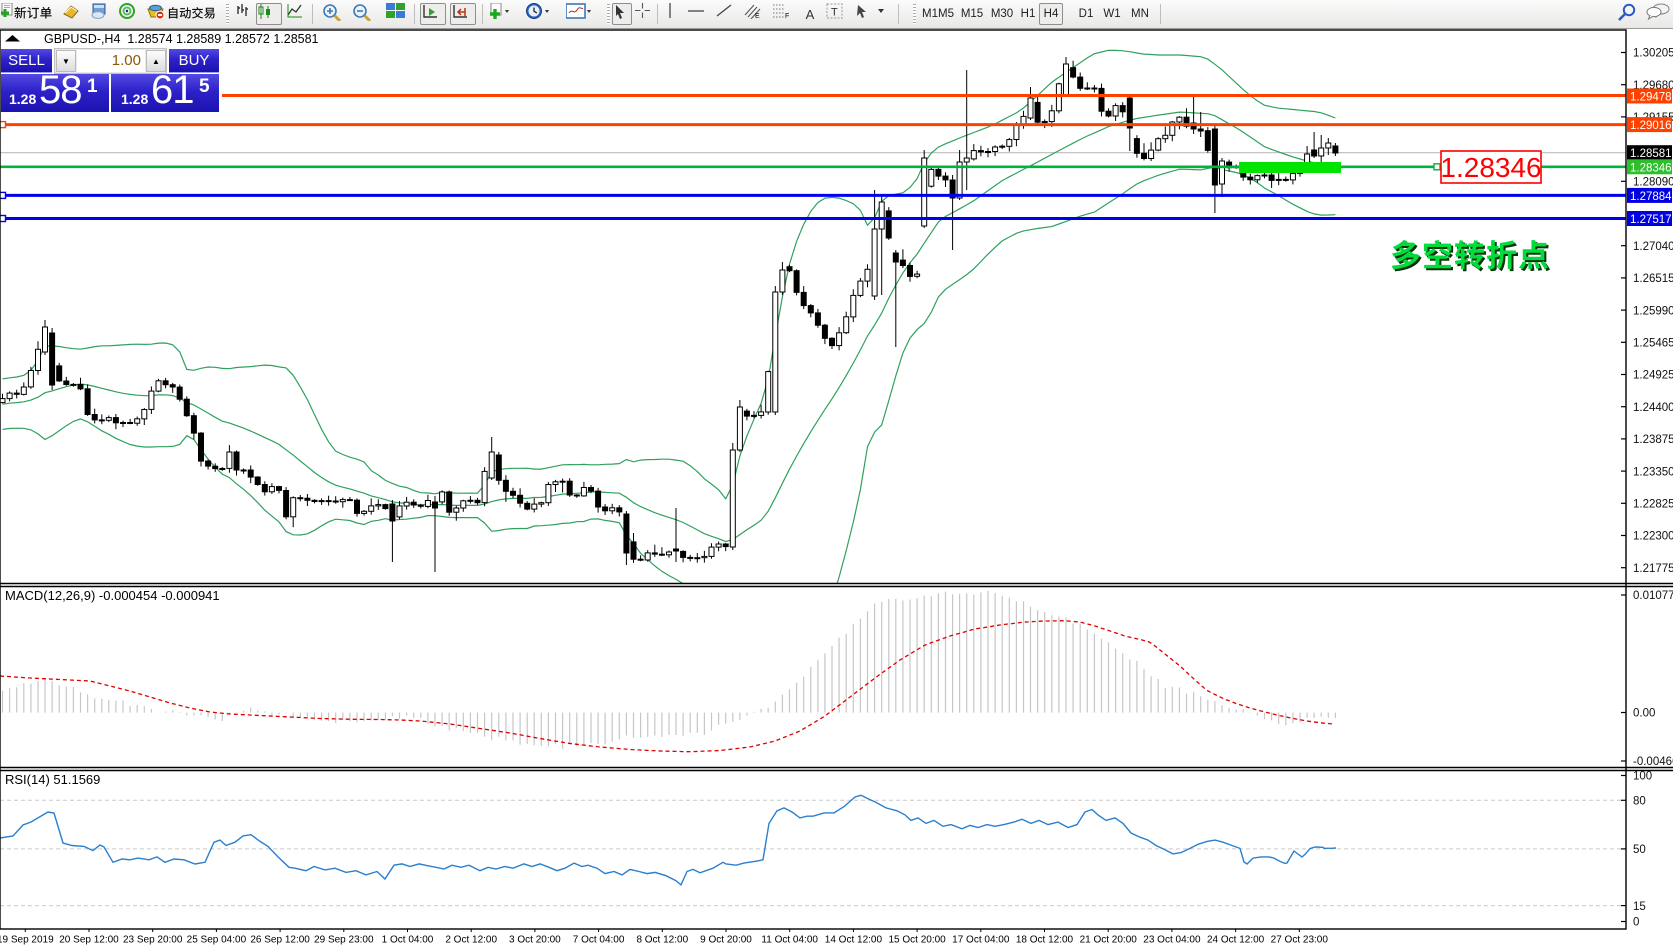 Image resolution: width=1673 pixels, height=950 pixels. What do you see at coordinates (854, 940) in the screenshot?
I see `svg-text: 14 Oct 12:00` at bounding box center [854, 940].